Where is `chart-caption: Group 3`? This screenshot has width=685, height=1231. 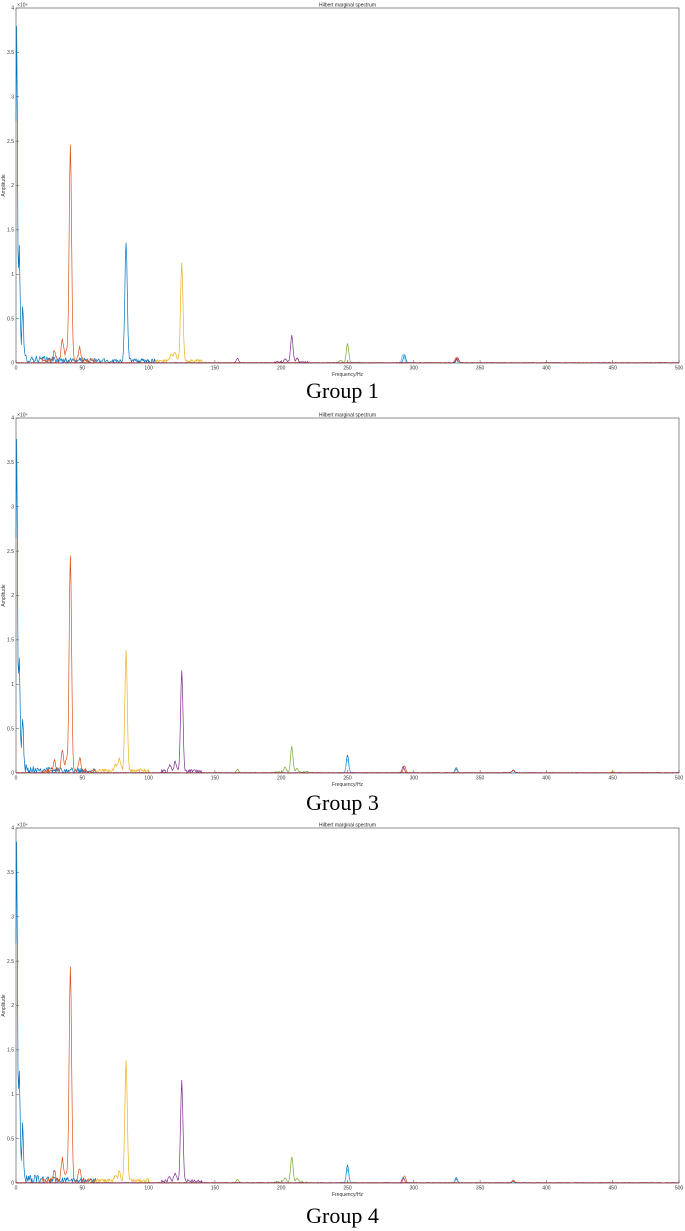 chart-caption: Group 3 is located at coordinates (342, 802).